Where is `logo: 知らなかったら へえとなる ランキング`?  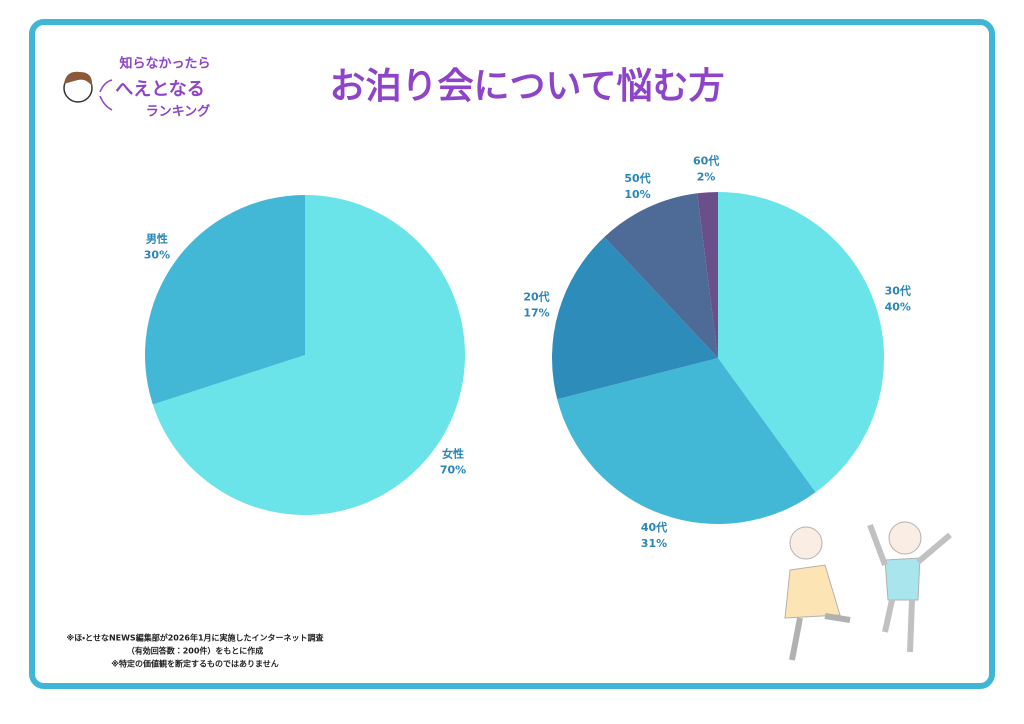 logo: 知らなかったら へえとなる ランキング is located at coordinates (137, 88).